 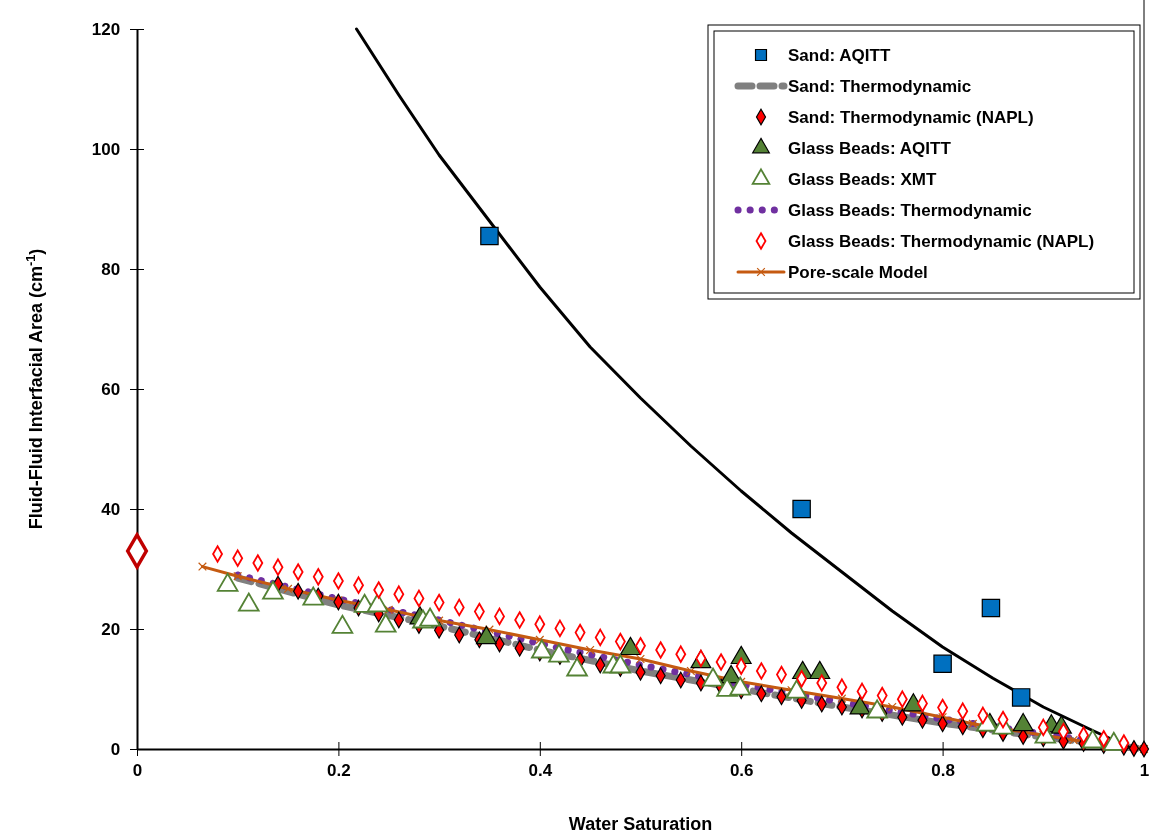 I want to click on legend-label: Sand: Thermodynamic, so click(x=880, y=86).